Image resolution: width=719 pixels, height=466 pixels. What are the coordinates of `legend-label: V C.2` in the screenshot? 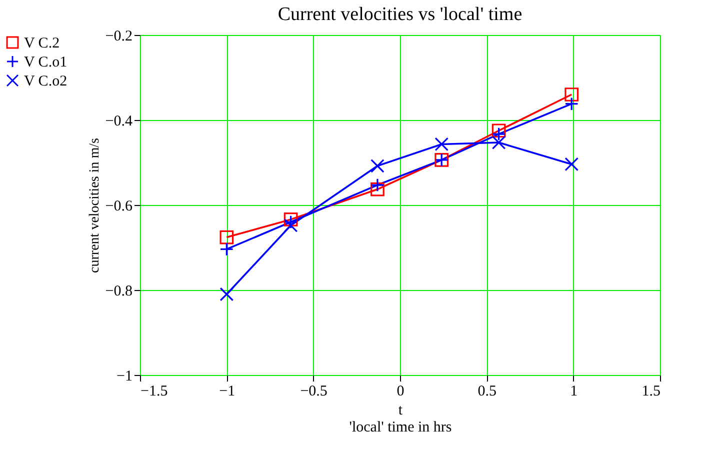 It's located at (42, 44).